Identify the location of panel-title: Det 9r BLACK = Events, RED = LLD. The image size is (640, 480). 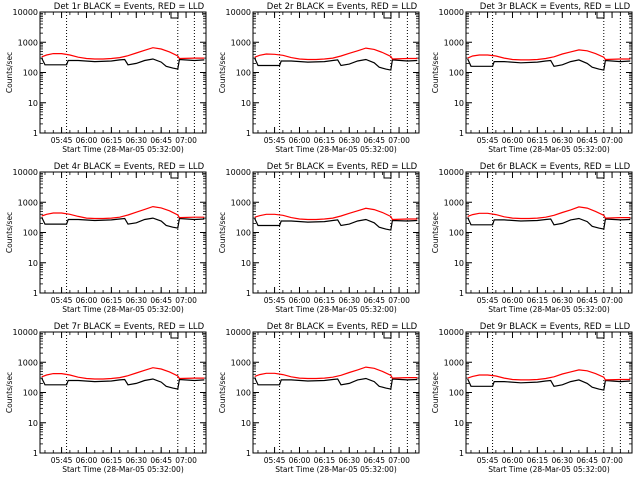
(555, 327).